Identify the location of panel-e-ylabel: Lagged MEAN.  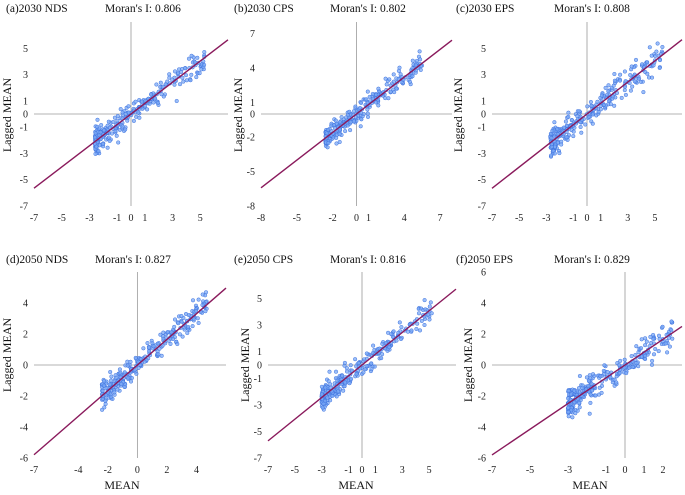
(245, 365).